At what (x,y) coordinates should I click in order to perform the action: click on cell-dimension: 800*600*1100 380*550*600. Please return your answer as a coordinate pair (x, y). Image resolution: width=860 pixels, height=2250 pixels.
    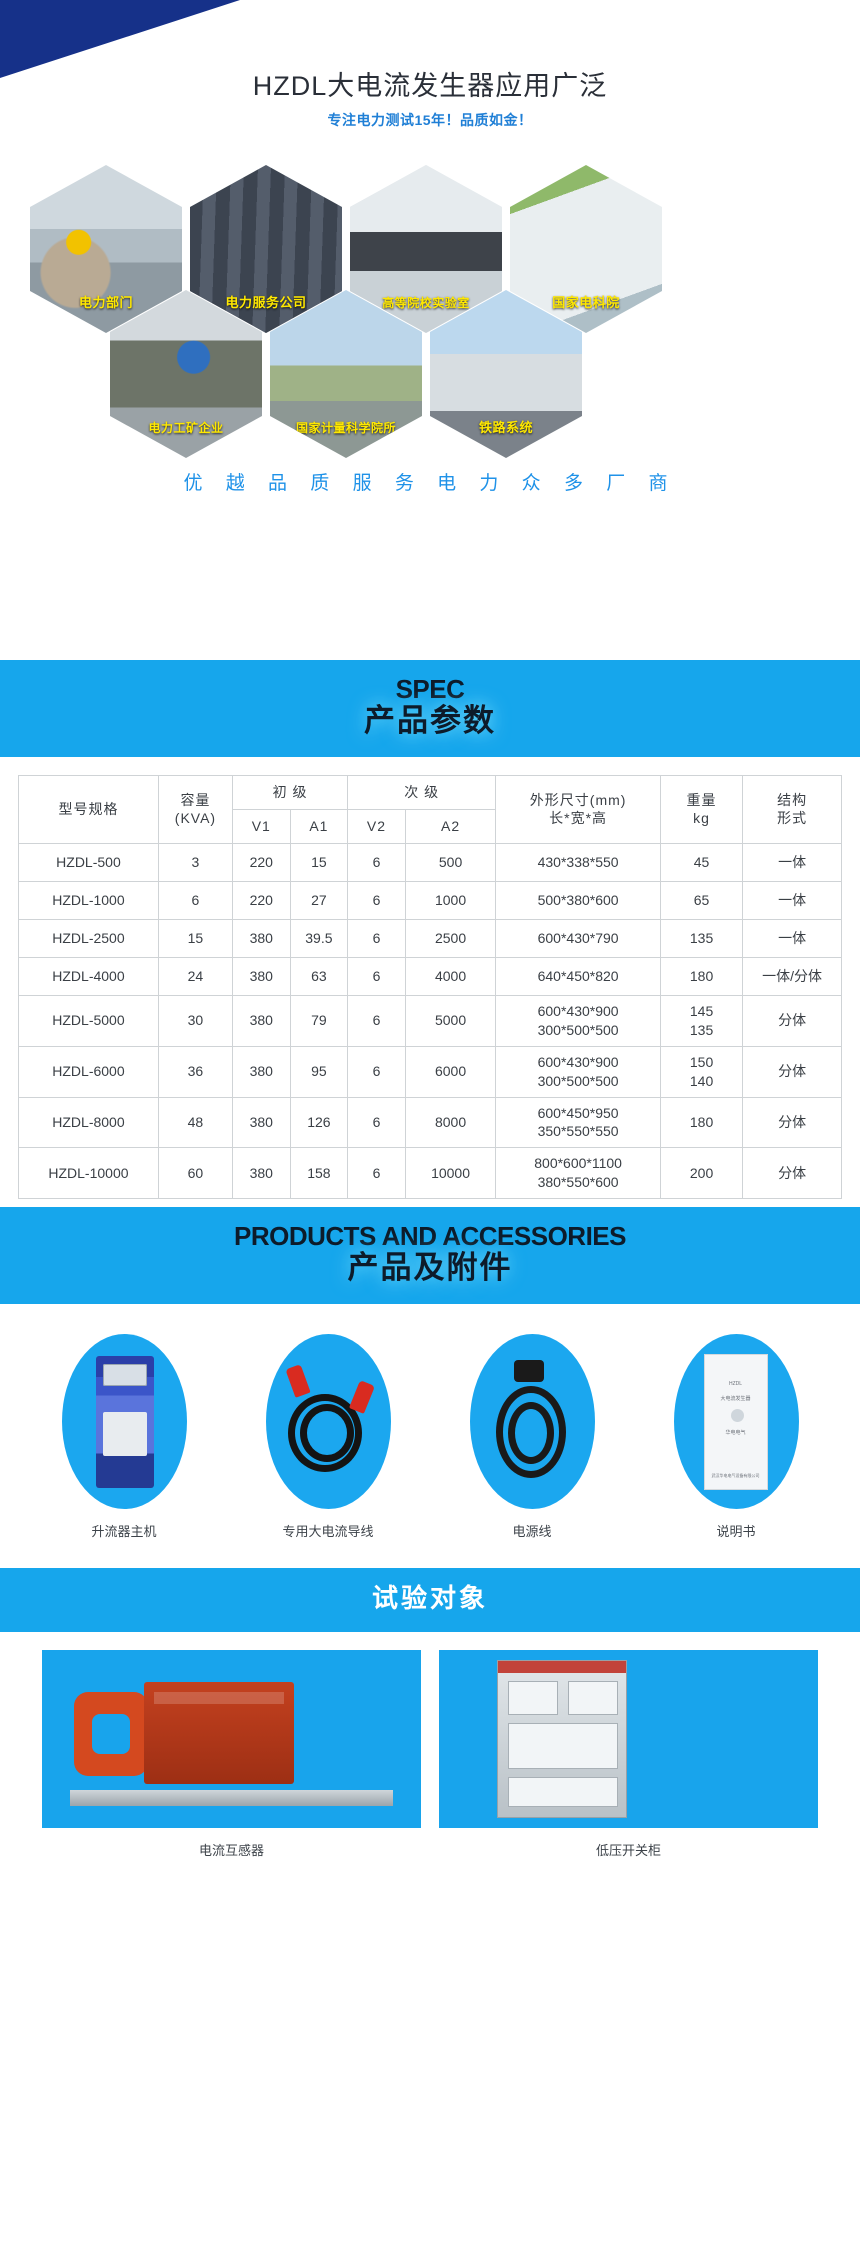
    Looking at the image, I should click on (578, 1173).